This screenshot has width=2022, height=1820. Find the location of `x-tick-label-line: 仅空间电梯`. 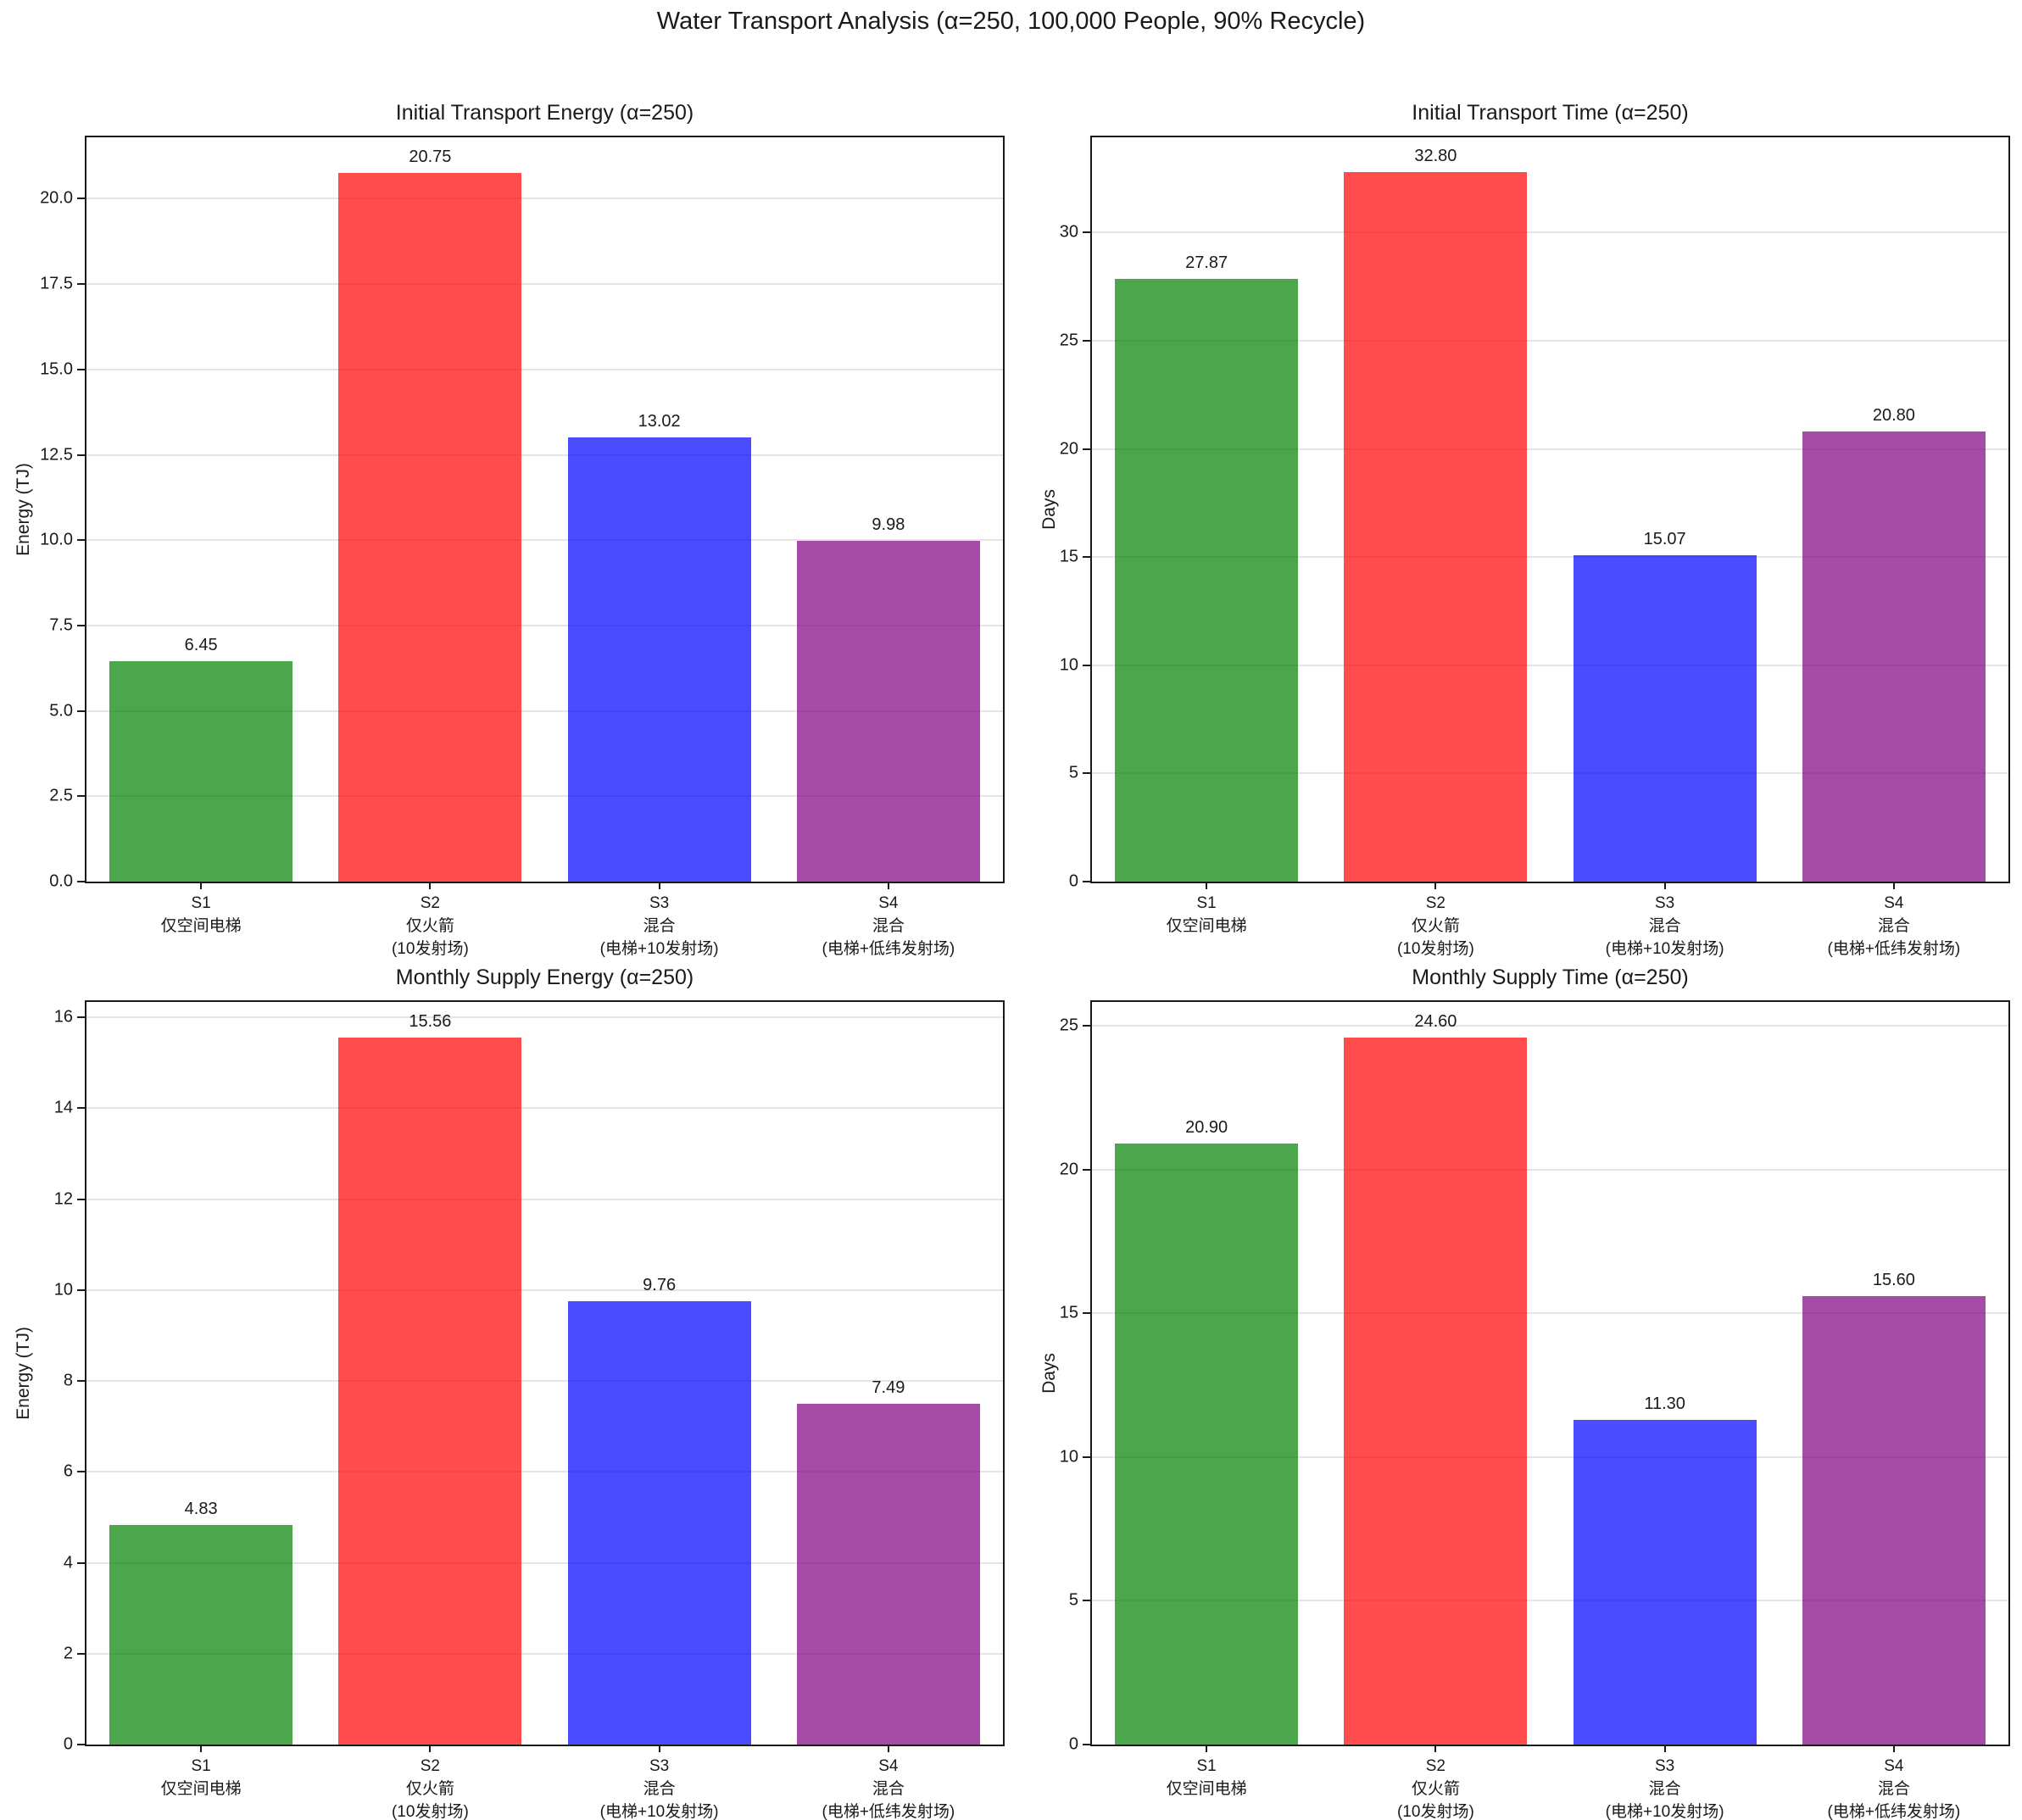

x-tick-label-line: 仅空间电梯 is located at coordinates (201, 1789).